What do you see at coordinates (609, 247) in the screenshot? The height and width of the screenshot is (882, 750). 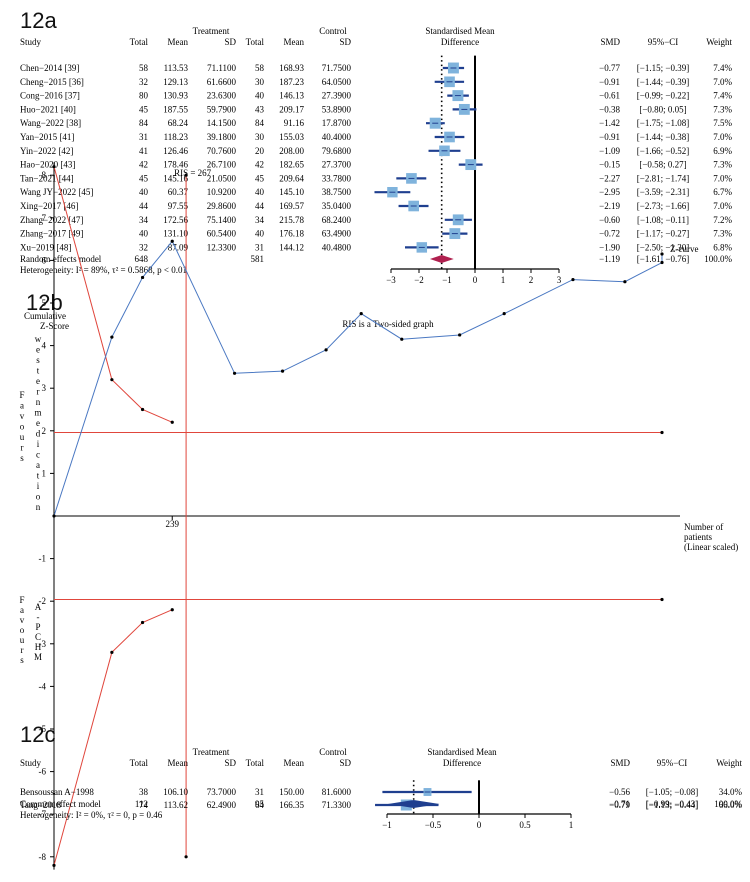 I see `smd-value: −1.90` at bounding box center [609, 247].